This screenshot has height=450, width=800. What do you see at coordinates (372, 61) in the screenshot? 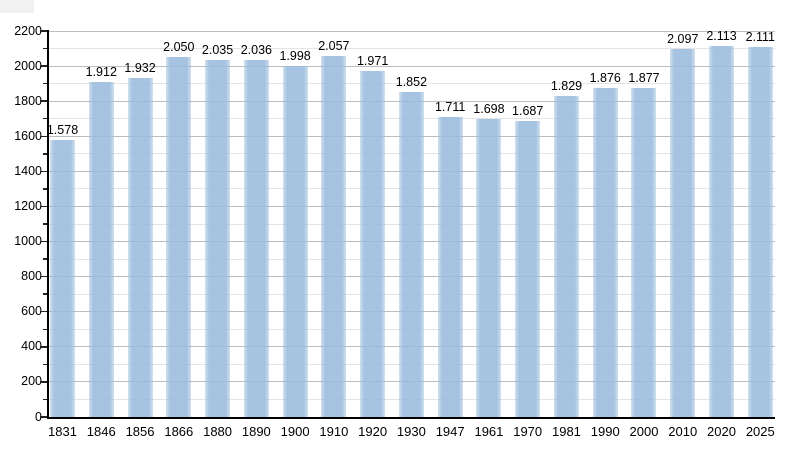
I see `bar-value-label: 1.971` at bounding box center [372, 61].